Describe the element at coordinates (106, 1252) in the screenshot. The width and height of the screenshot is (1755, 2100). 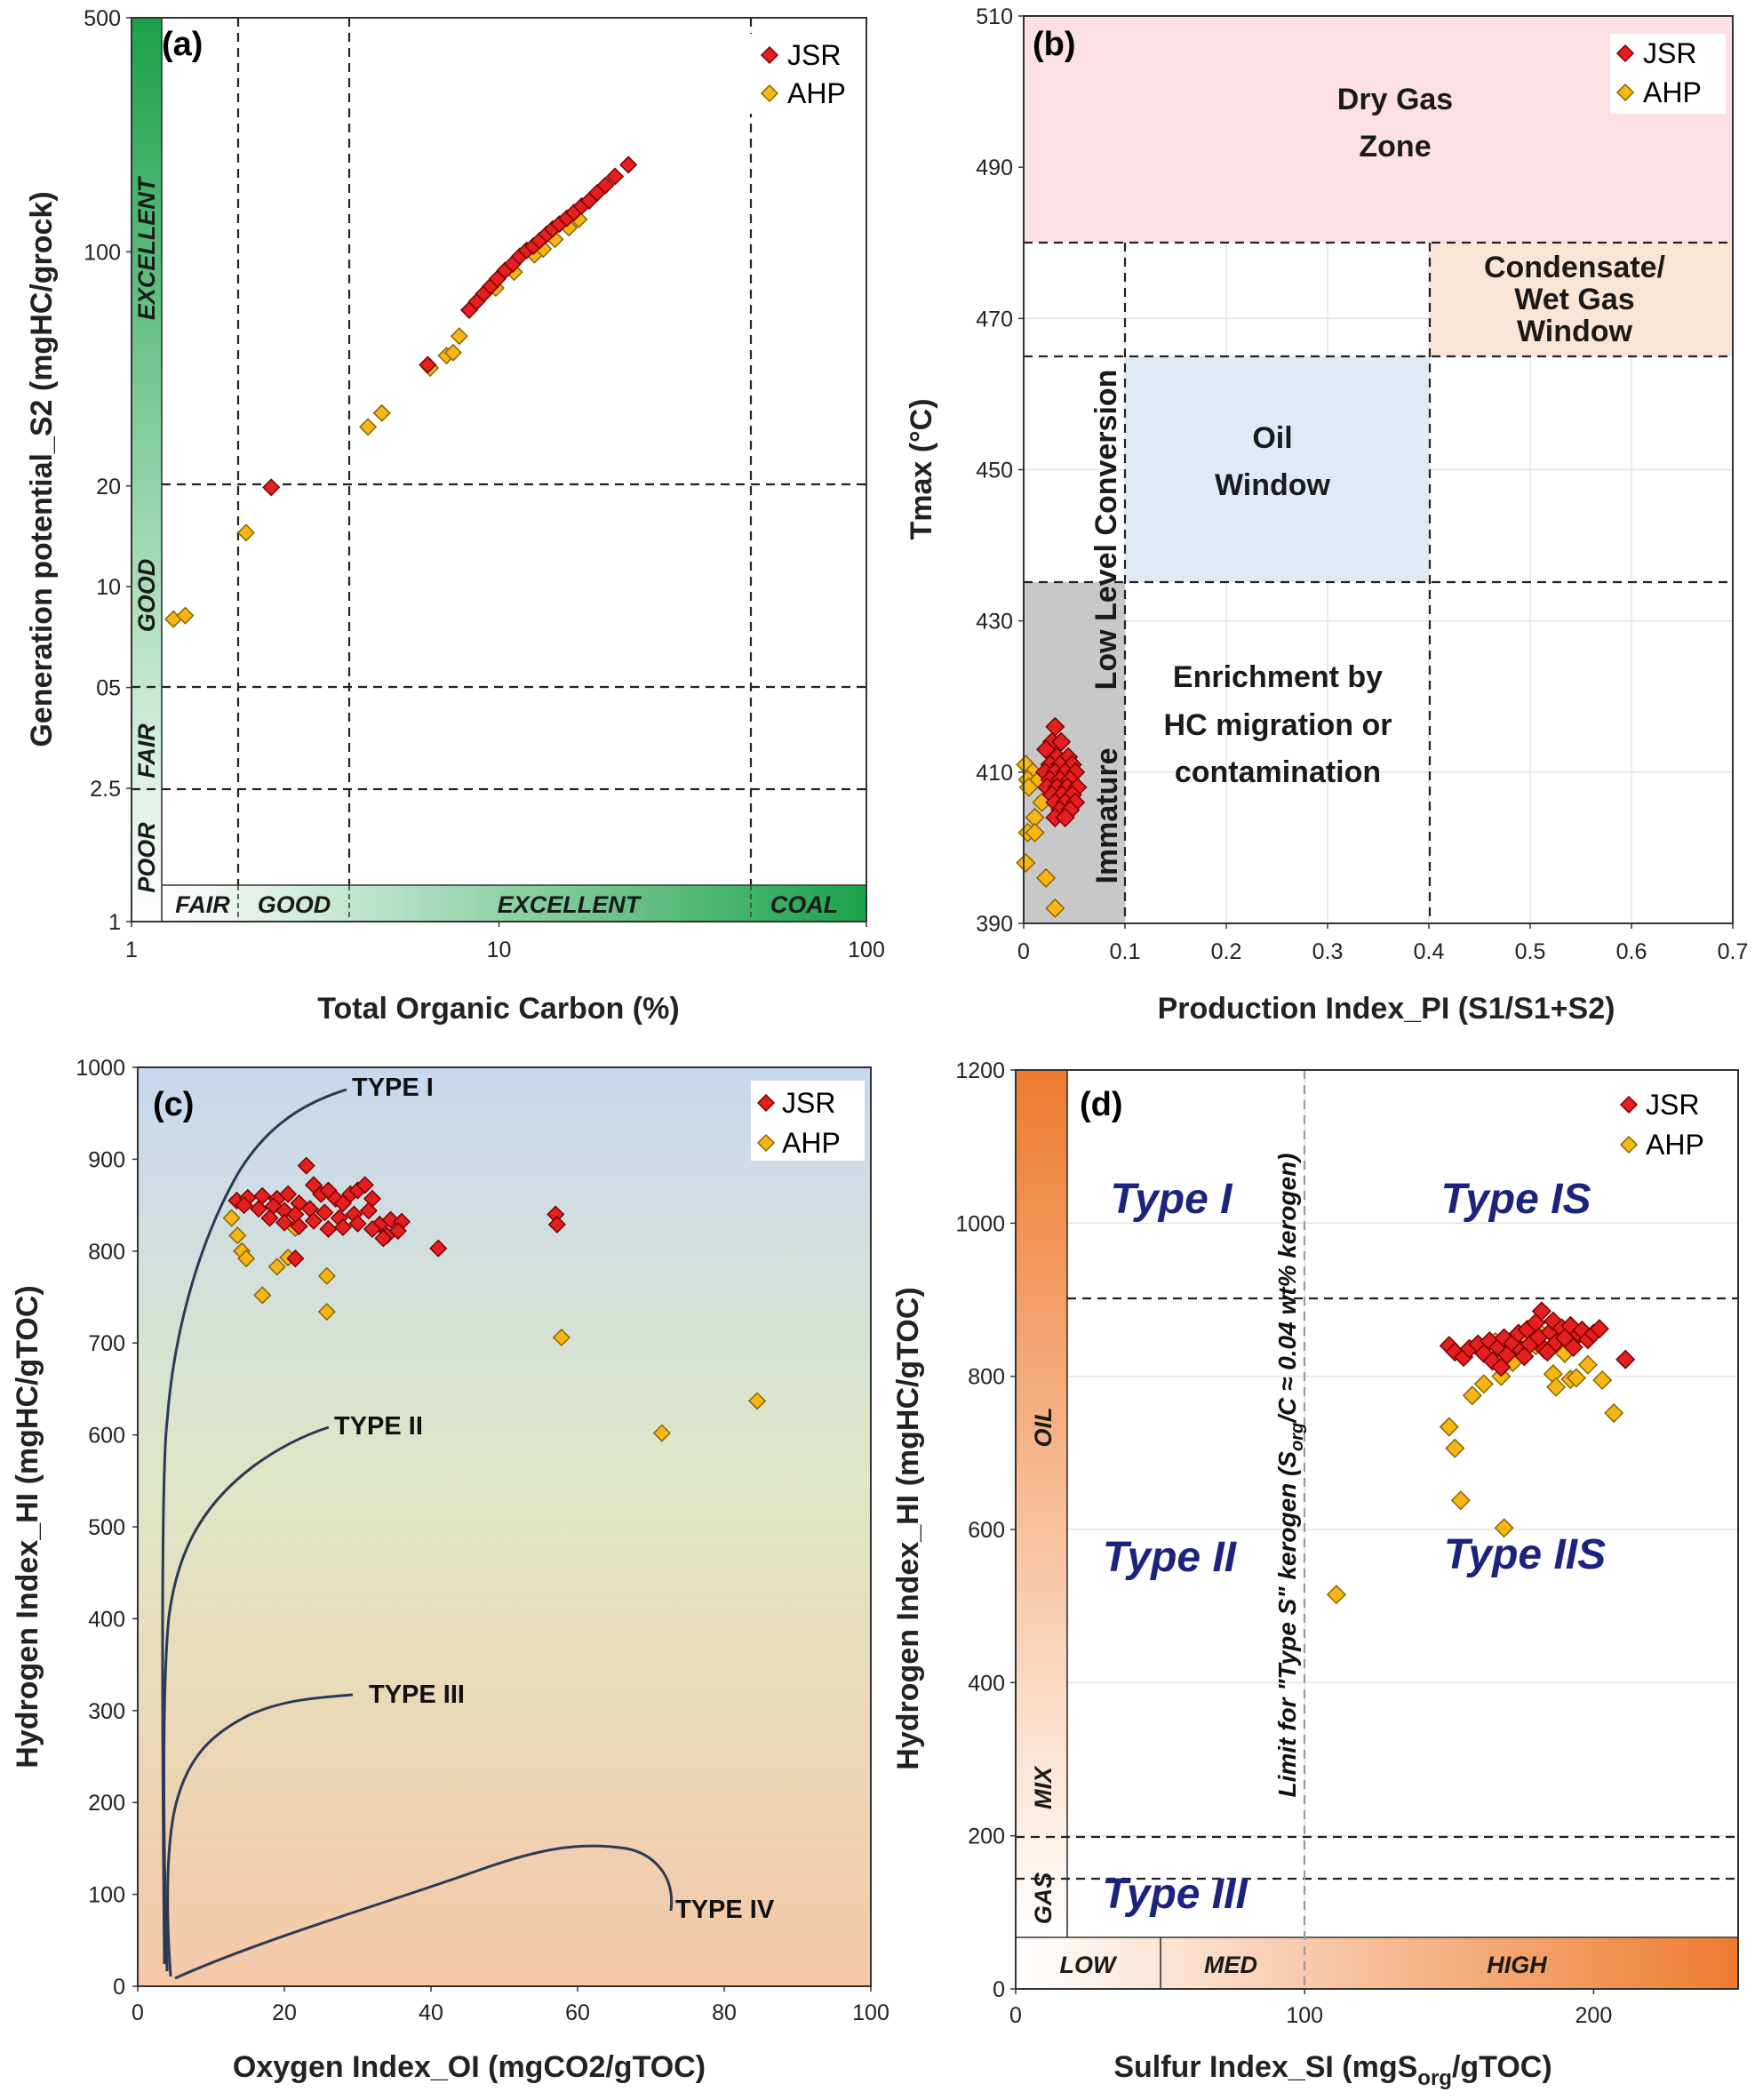
I see `panel-c-ytick-label: 800` at that location.